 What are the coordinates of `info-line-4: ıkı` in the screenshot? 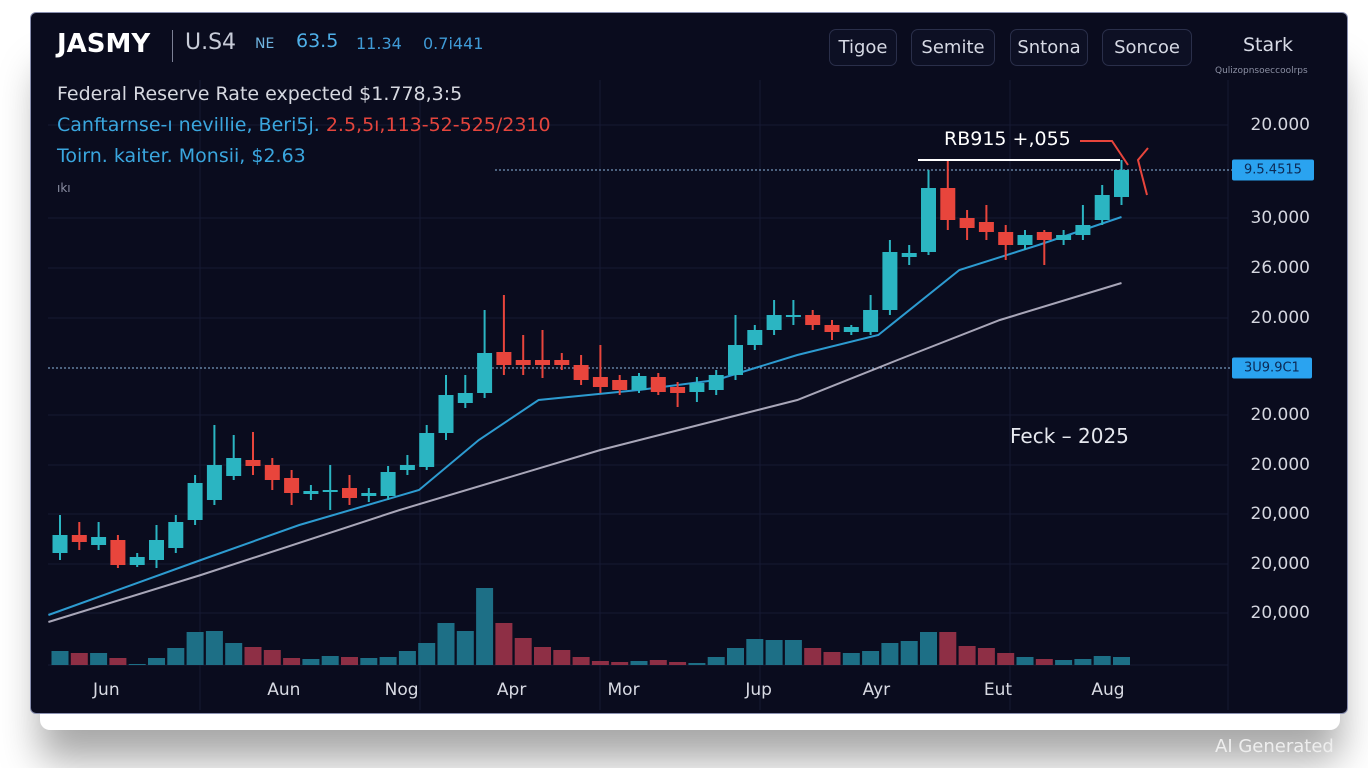 It's located at (64, 188).